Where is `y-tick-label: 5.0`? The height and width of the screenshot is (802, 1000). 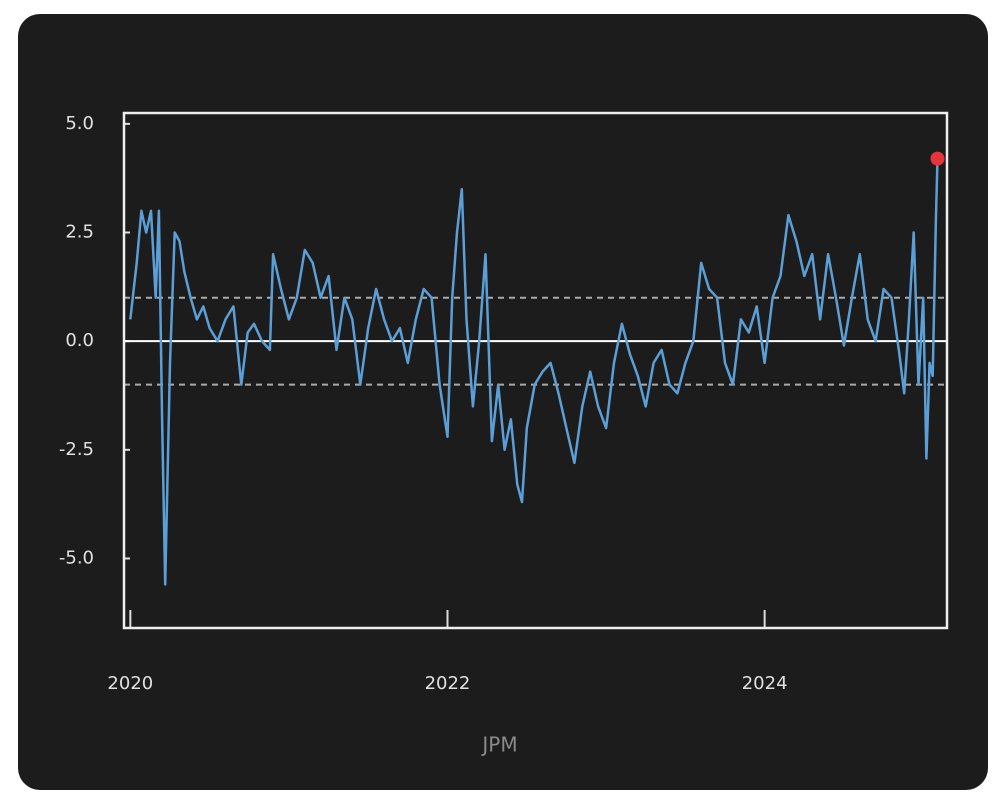 y-tick-label: 5.0 is located at coordinates (79, 123).